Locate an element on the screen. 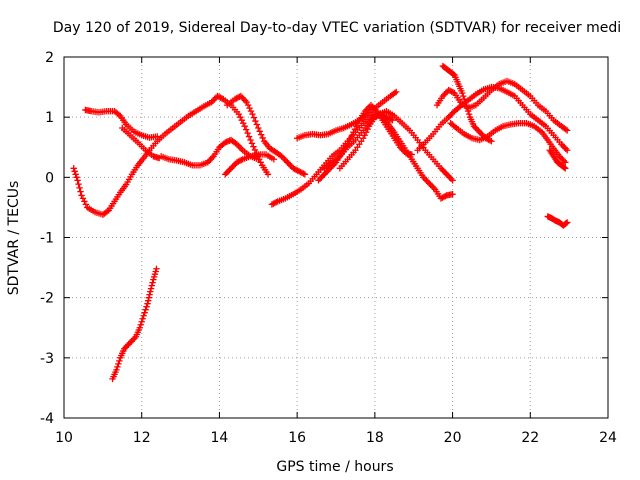  y-tick-label: 0 is located at coordinates (49, 178).